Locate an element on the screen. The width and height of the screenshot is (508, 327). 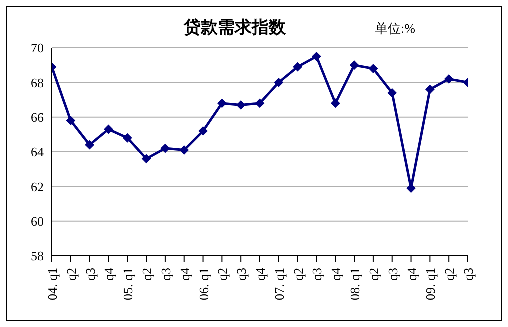
y-tick-label: 70 is located at coordinates (37, 48).